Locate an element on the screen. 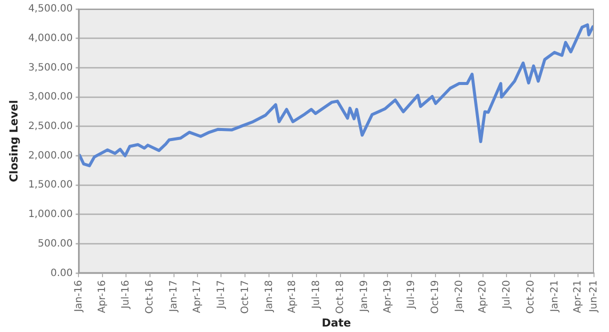  y-tick-label: 2,000.00 is located at coordinates (50, 156).